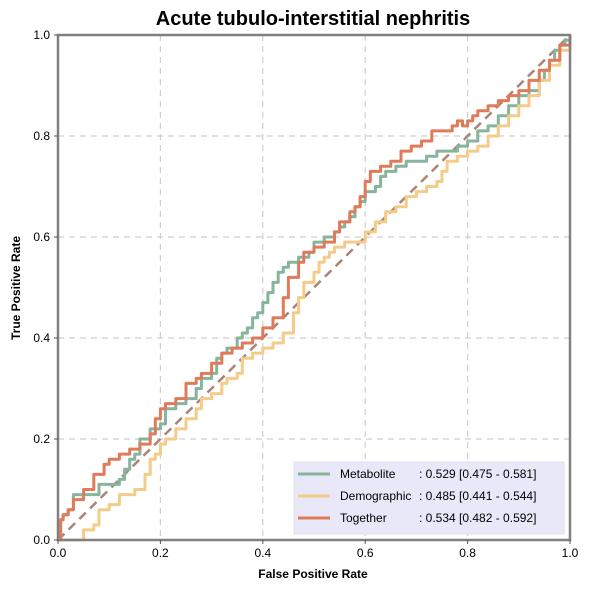 The width and height of the screenshot is (591, 592). Describe the element at coordinates (41, 338) in the screenshot. I see `y-tick-label: 0.4` at that location.